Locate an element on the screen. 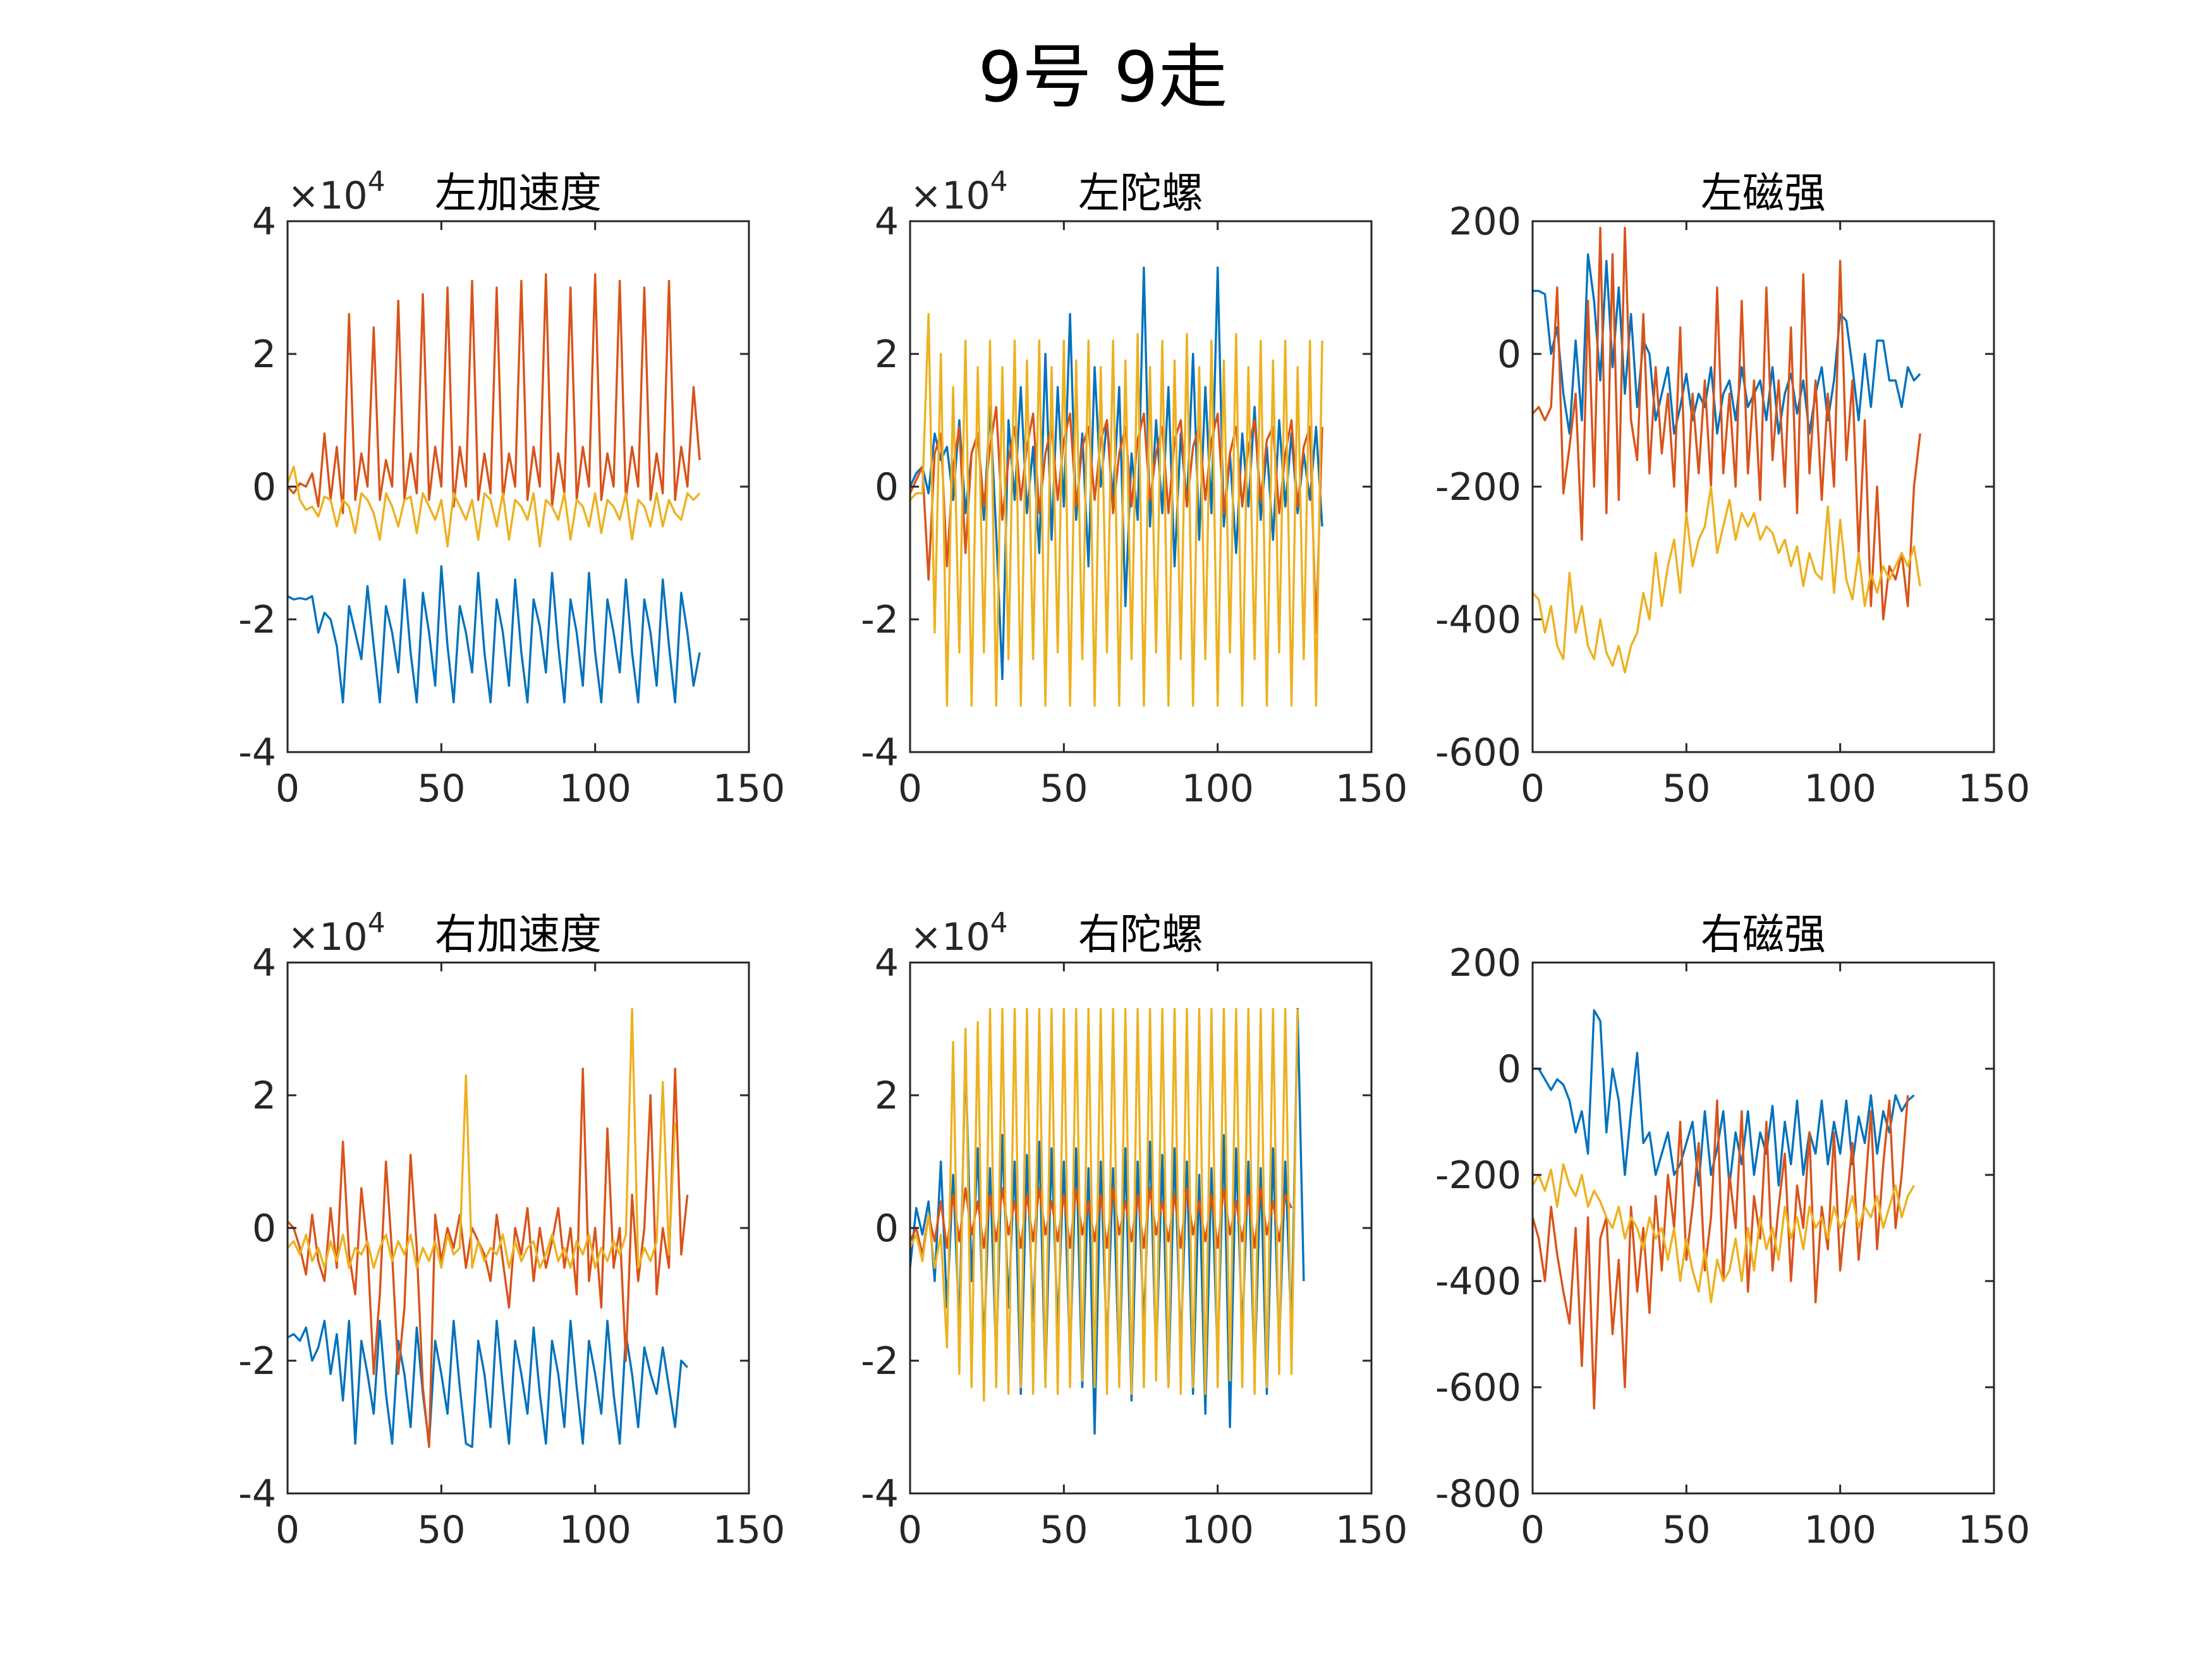 This screenshot has height=1659, width=2212. subplot-title: 右陀螺 is located at coordinates (1140, 934).